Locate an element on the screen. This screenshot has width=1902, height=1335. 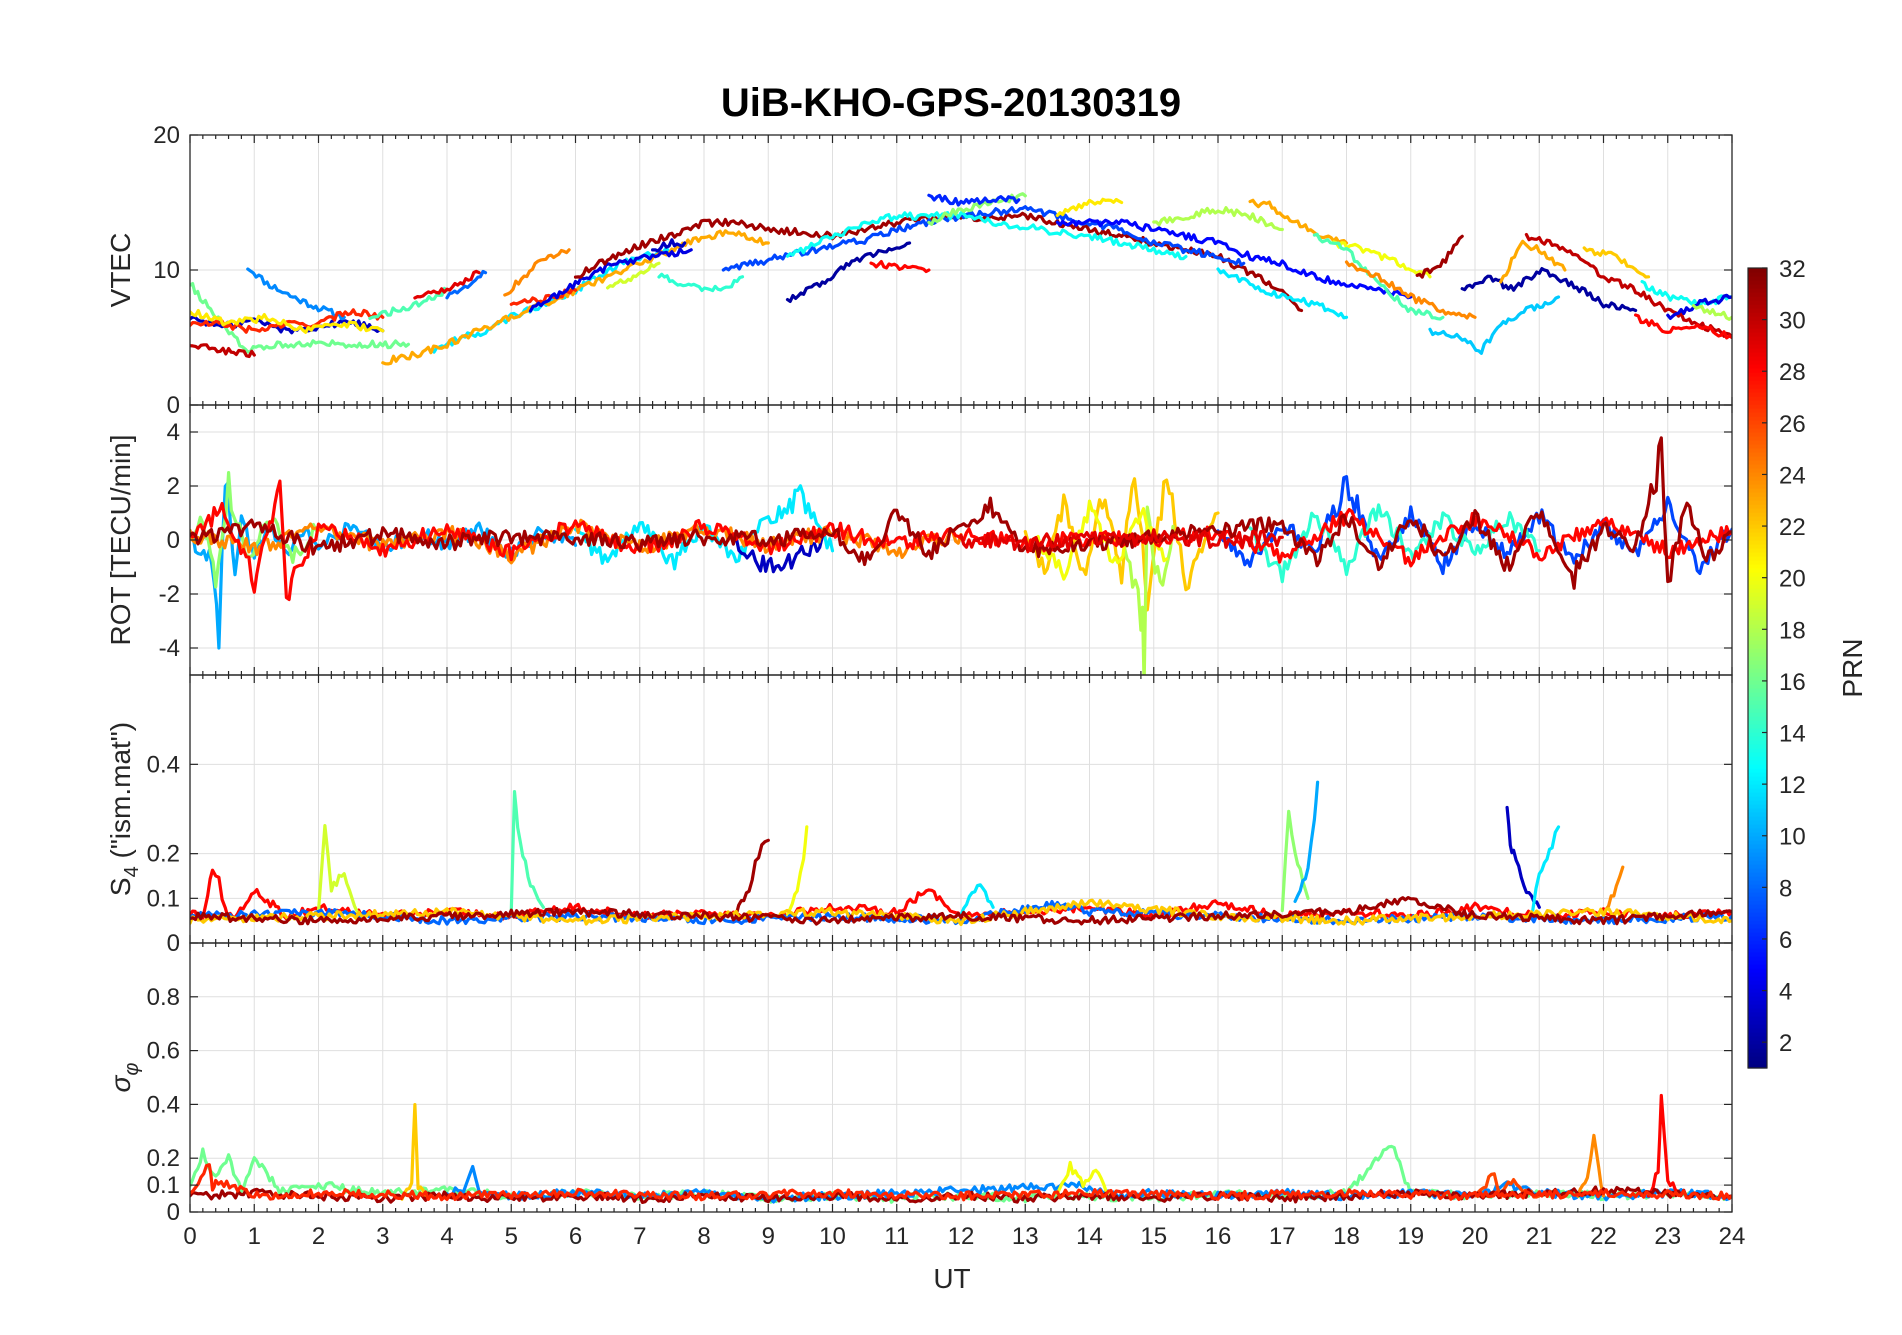
colorbar-label: PRN is located at coordinates (1852, 667).